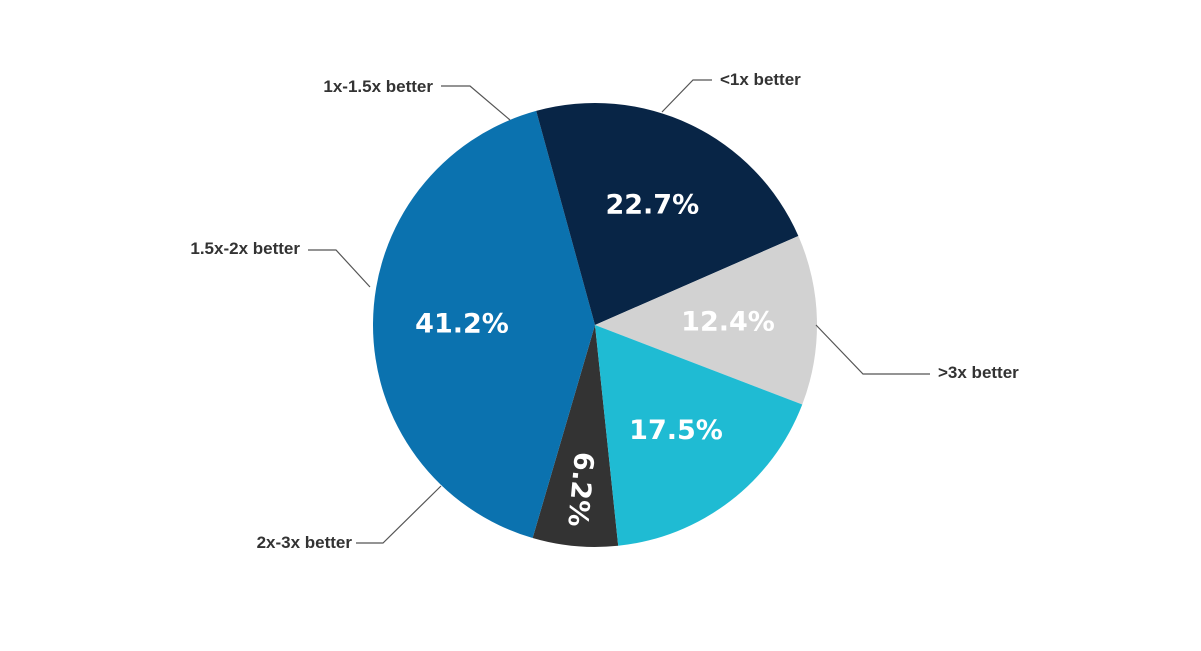 The width and height of the screenshot is (1201, 651). Describe the element at coordinates (686, 96) in the screenshot. I see `leader-line-lt-1x-better` at that location.